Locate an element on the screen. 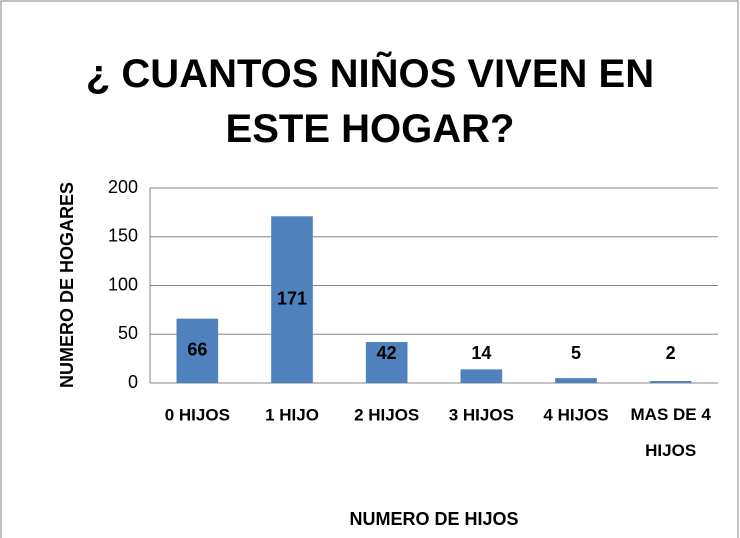 This screenshot has width=740, height=538. x-tick-label: 1 HIJO is located at coordinates (292, 414).